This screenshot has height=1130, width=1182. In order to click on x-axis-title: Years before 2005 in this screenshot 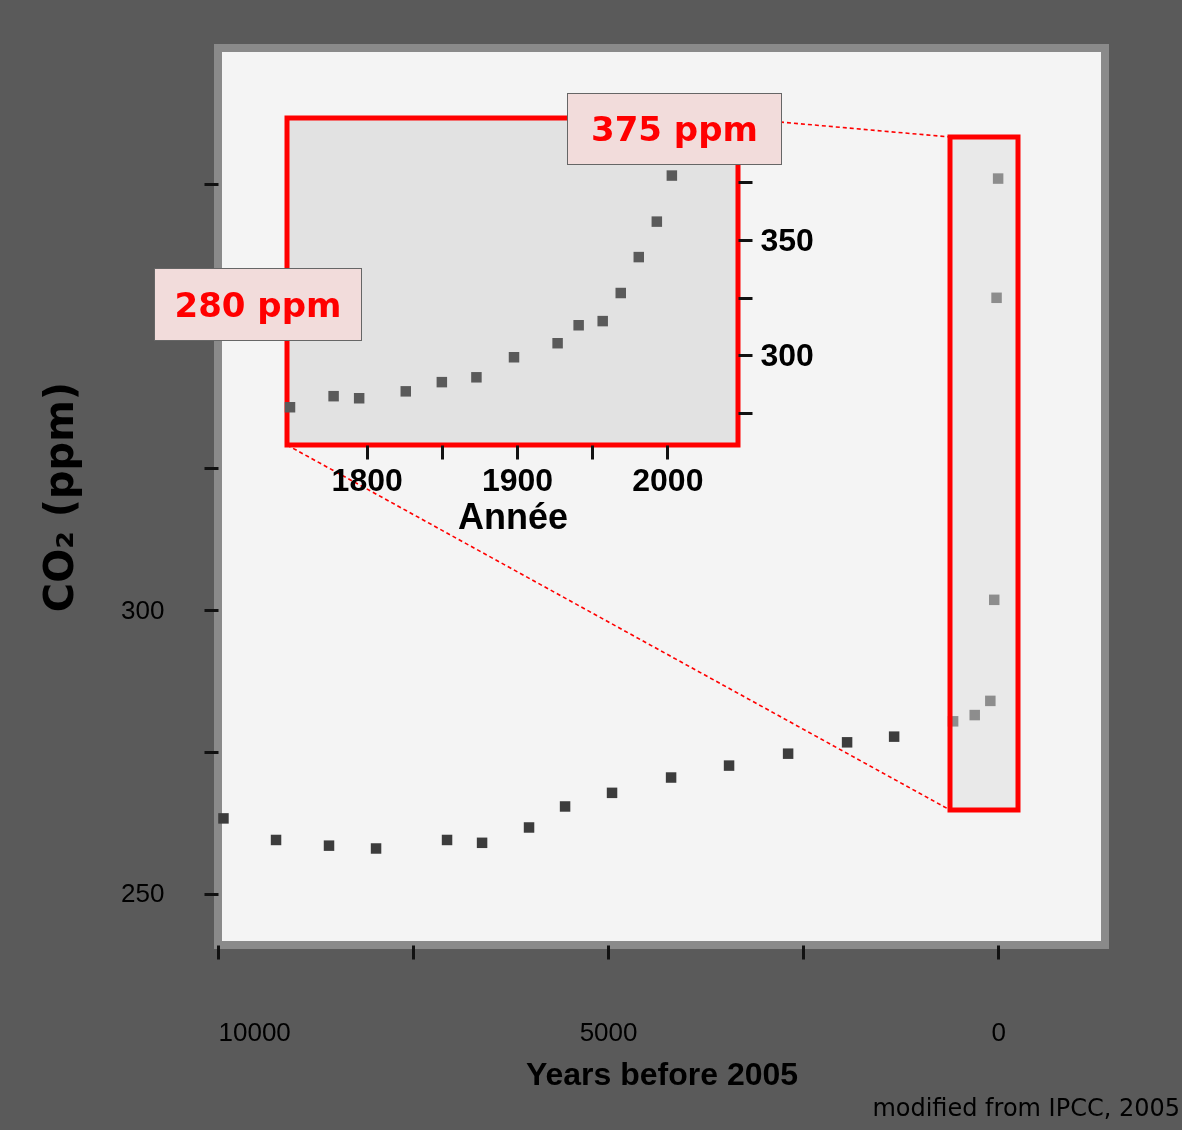, I will do `click(662, 1073)`.